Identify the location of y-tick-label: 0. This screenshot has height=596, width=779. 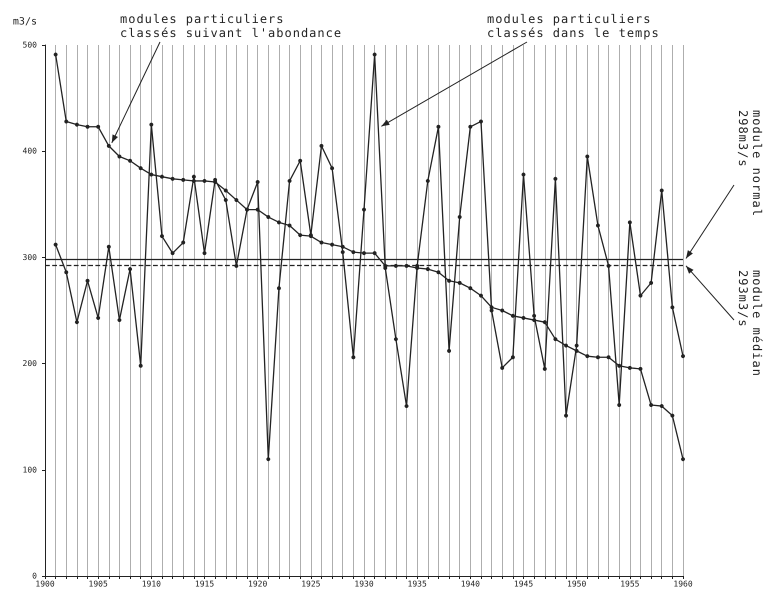
(35, 576).